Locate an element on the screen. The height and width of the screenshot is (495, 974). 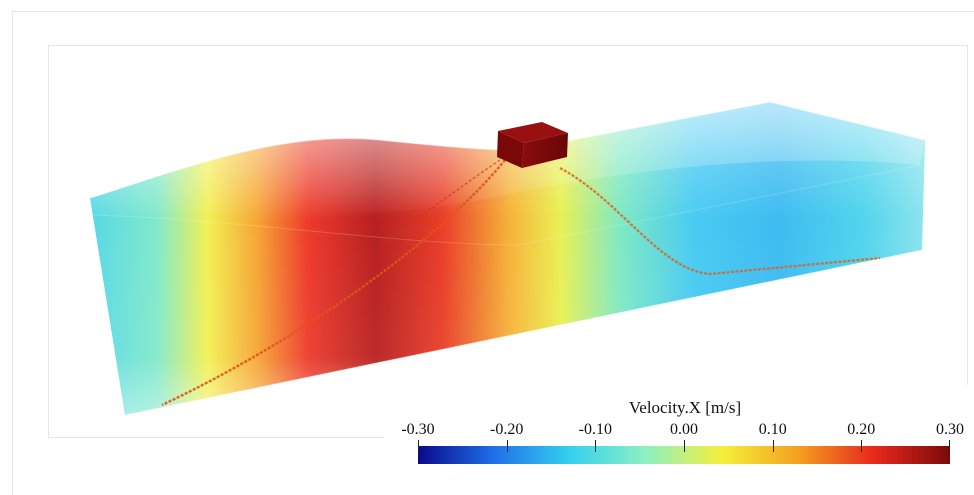
inner-border-bottom is located at coordinates (216, 437).